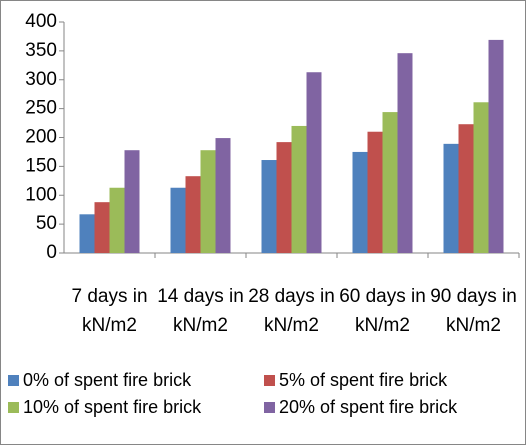 Image resolution: width=526 pixels, height=445 pixels. What do you see at coordinates (41, 194) in the screenshot?
I see `y-tick-label: 100` at bounding box center [41, 194].